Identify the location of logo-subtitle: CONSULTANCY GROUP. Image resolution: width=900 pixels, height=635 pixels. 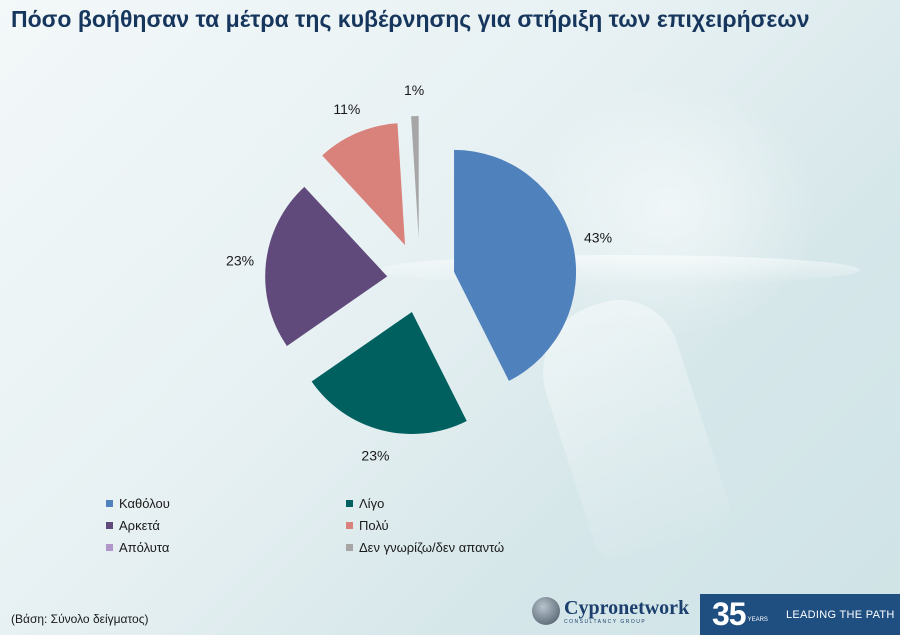
(605, 621).